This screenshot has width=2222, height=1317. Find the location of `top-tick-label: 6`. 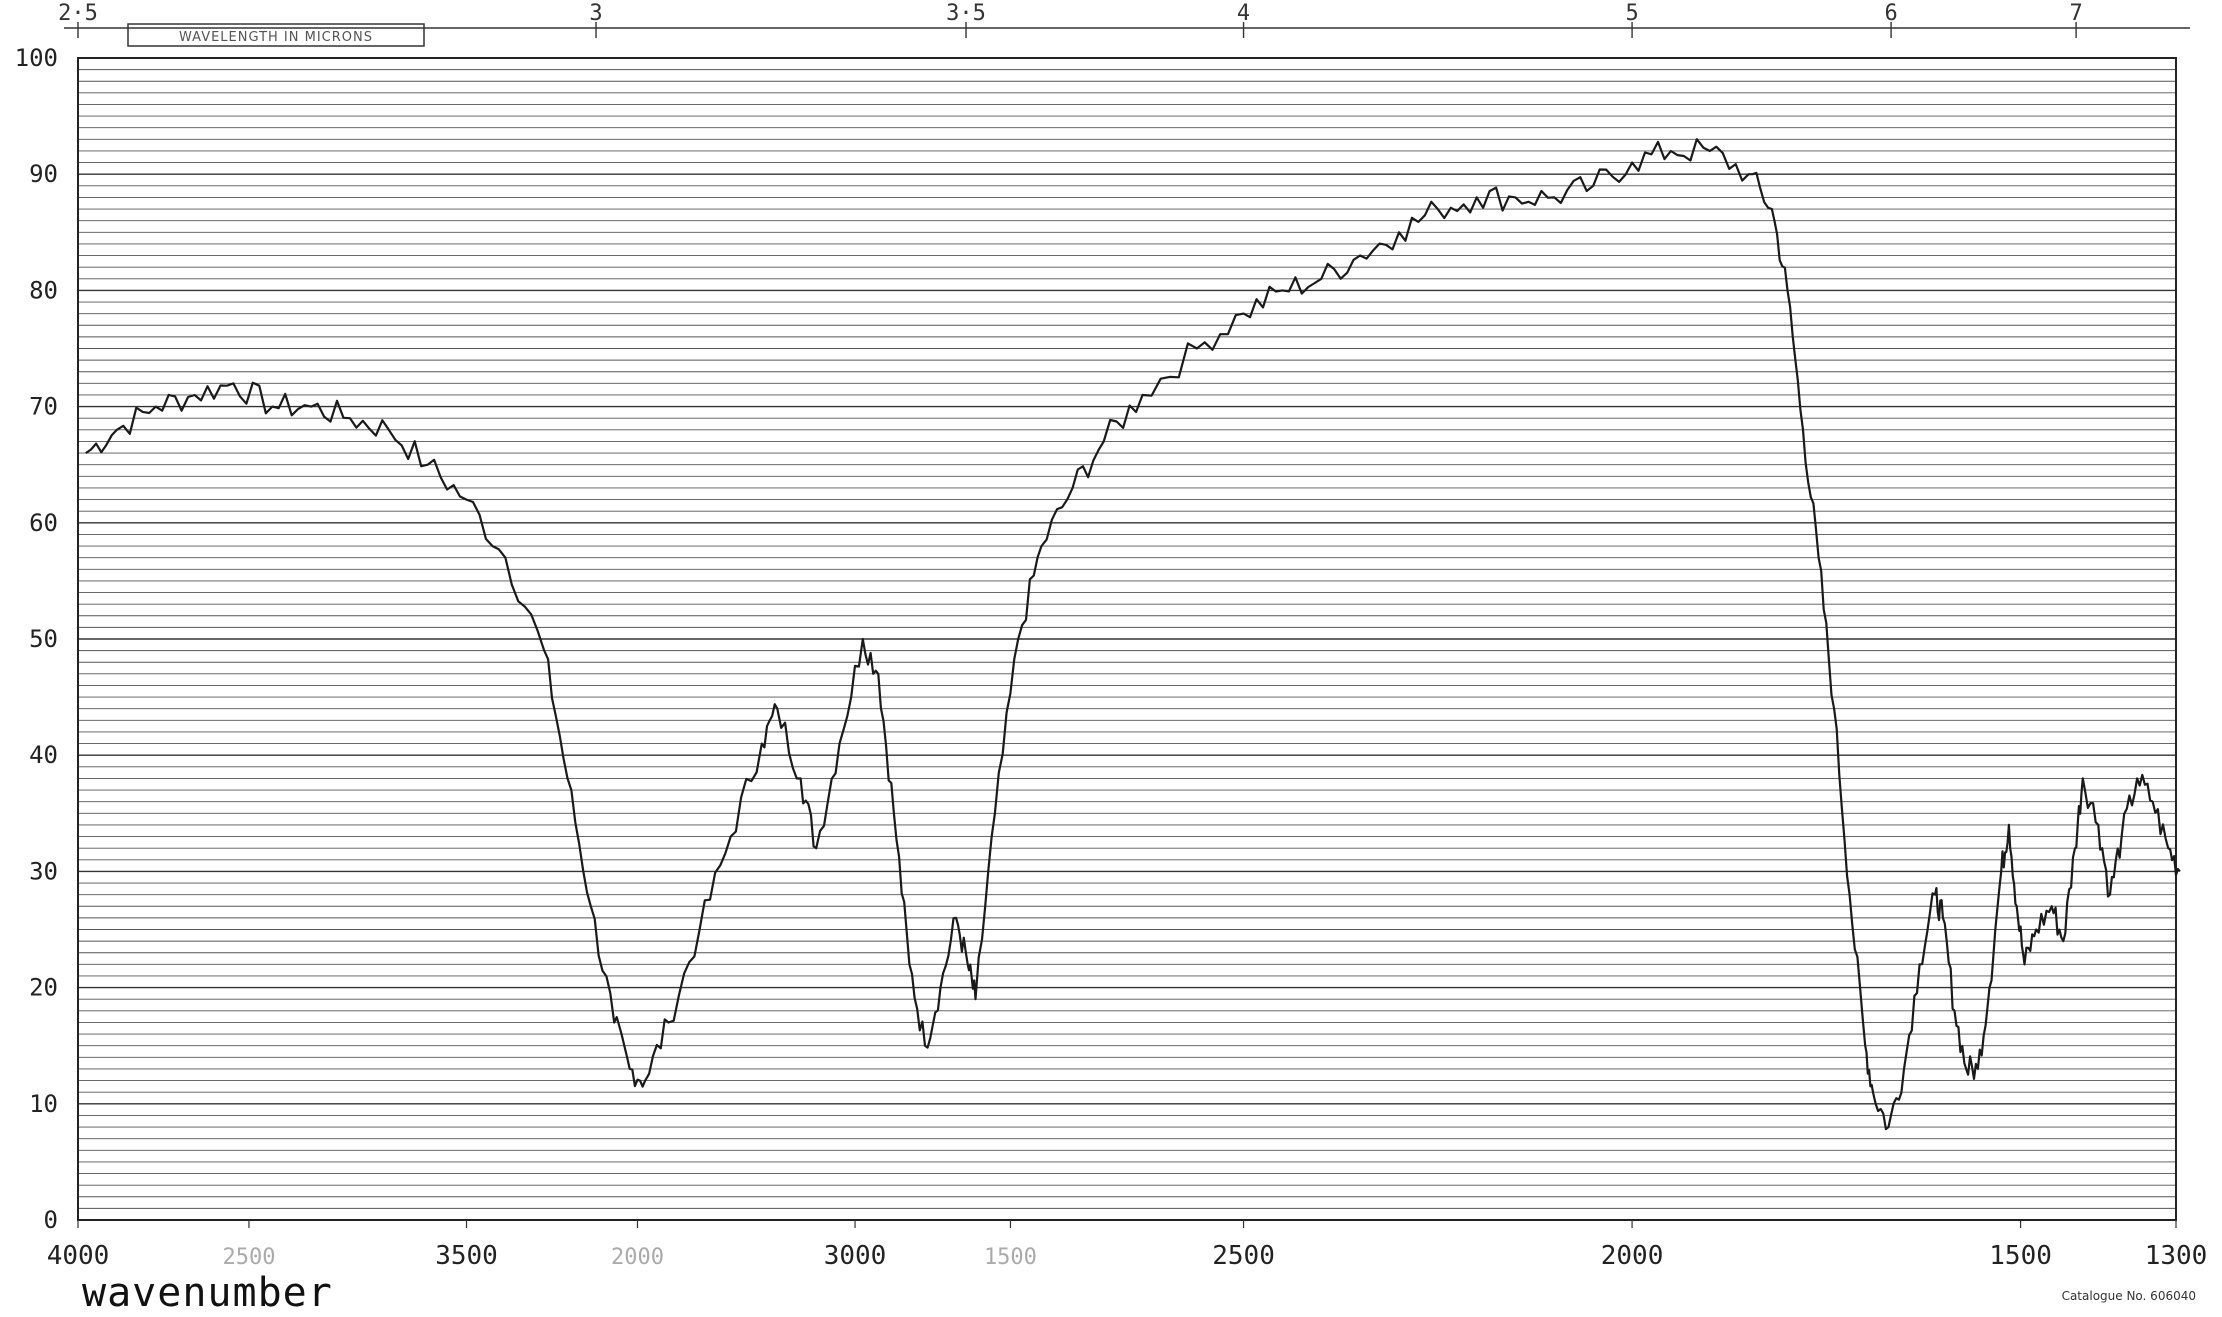

top-tick-label: 6 is located at coordinates (1890, 13).